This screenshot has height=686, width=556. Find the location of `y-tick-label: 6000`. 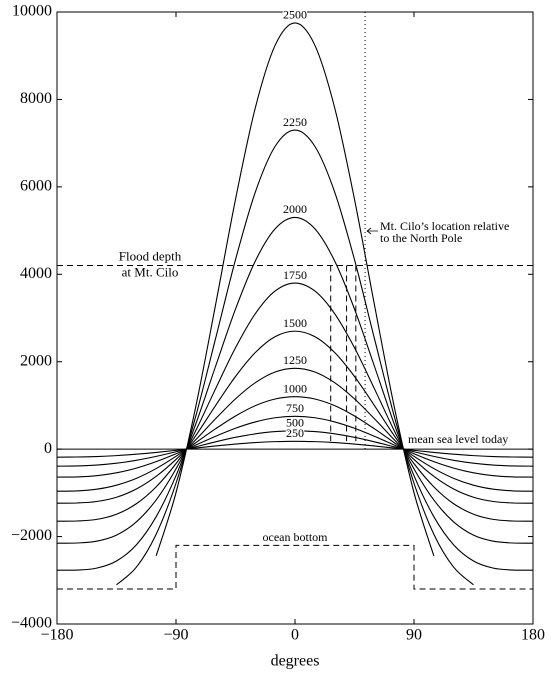

y-tick-label: 6000 is located at coordinates (36, 186).